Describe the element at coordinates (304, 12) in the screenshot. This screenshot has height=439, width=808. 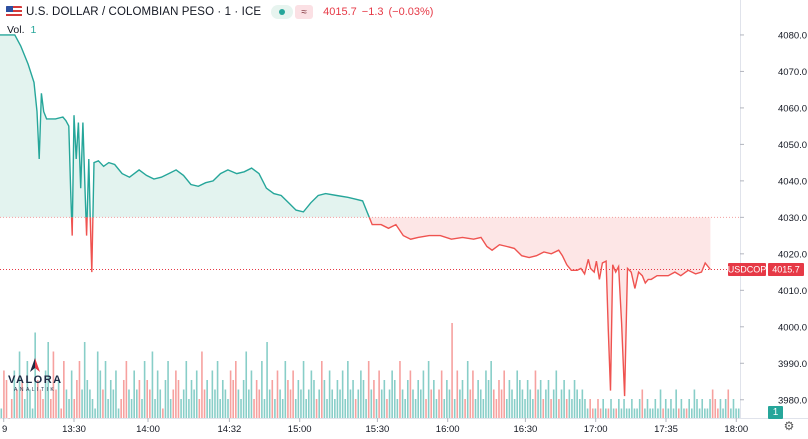
I see `wave-indicator-icon: ≈` at that location.